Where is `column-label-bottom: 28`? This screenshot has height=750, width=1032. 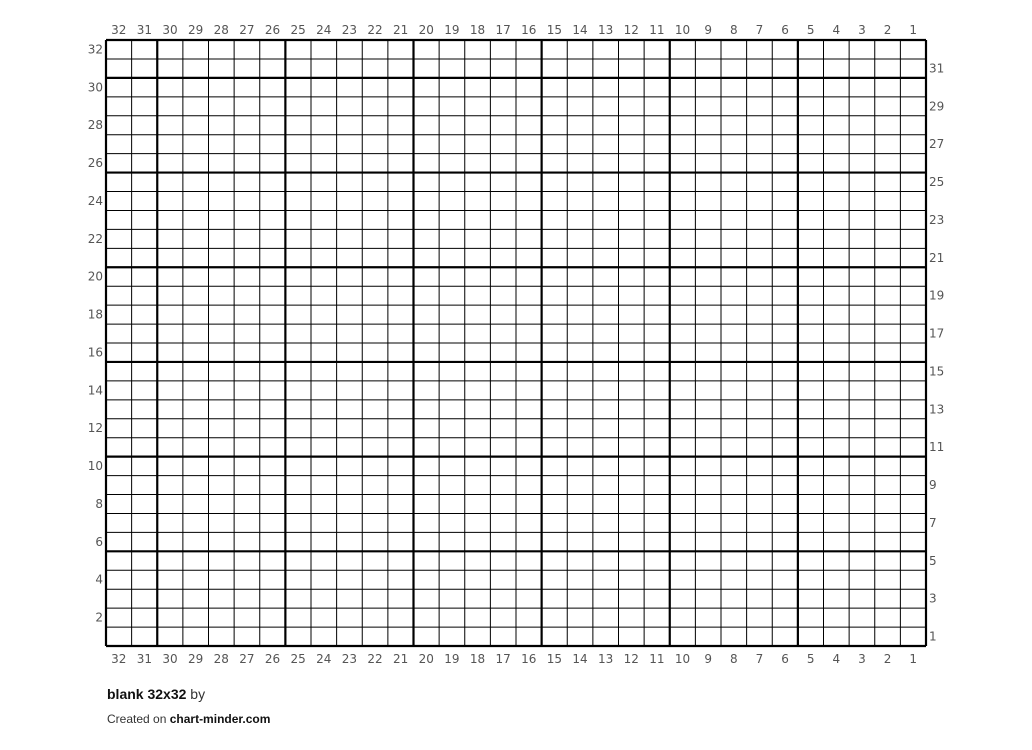 column-label-bottom: 28 is located at coordinates (221, 659).